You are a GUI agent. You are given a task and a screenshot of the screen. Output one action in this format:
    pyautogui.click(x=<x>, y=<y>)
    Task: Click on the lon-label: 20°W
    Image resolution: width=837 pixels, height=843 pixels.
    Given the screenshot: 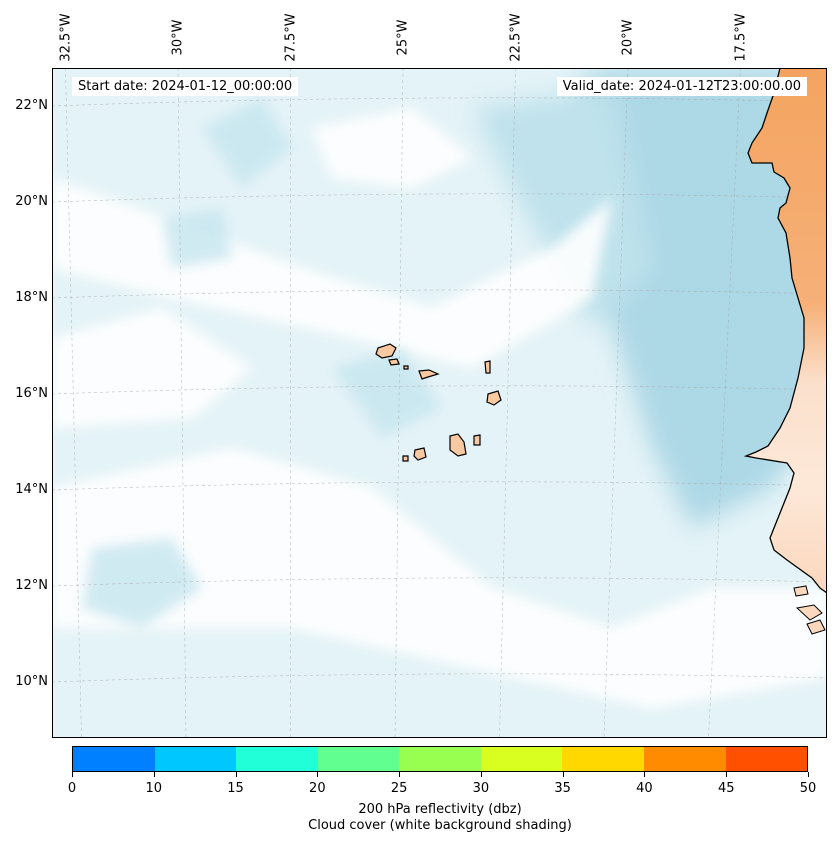 What is the action you would take?
    pyautogui.click(x=628, y=37)
    